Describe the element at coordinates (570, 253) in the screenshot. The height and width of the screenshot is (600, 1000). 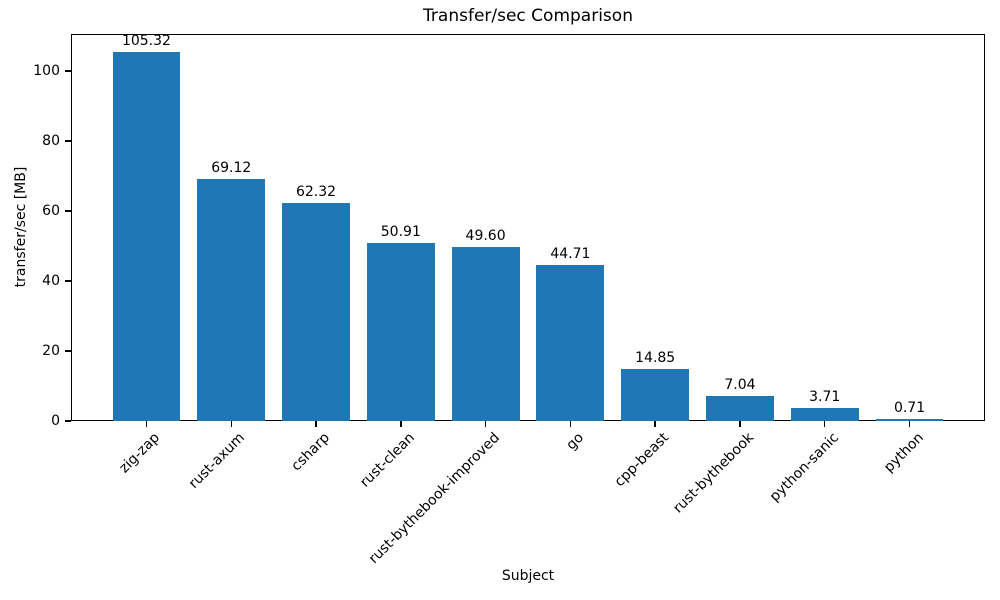
I see `bar-value-label: 44.71` at that location.